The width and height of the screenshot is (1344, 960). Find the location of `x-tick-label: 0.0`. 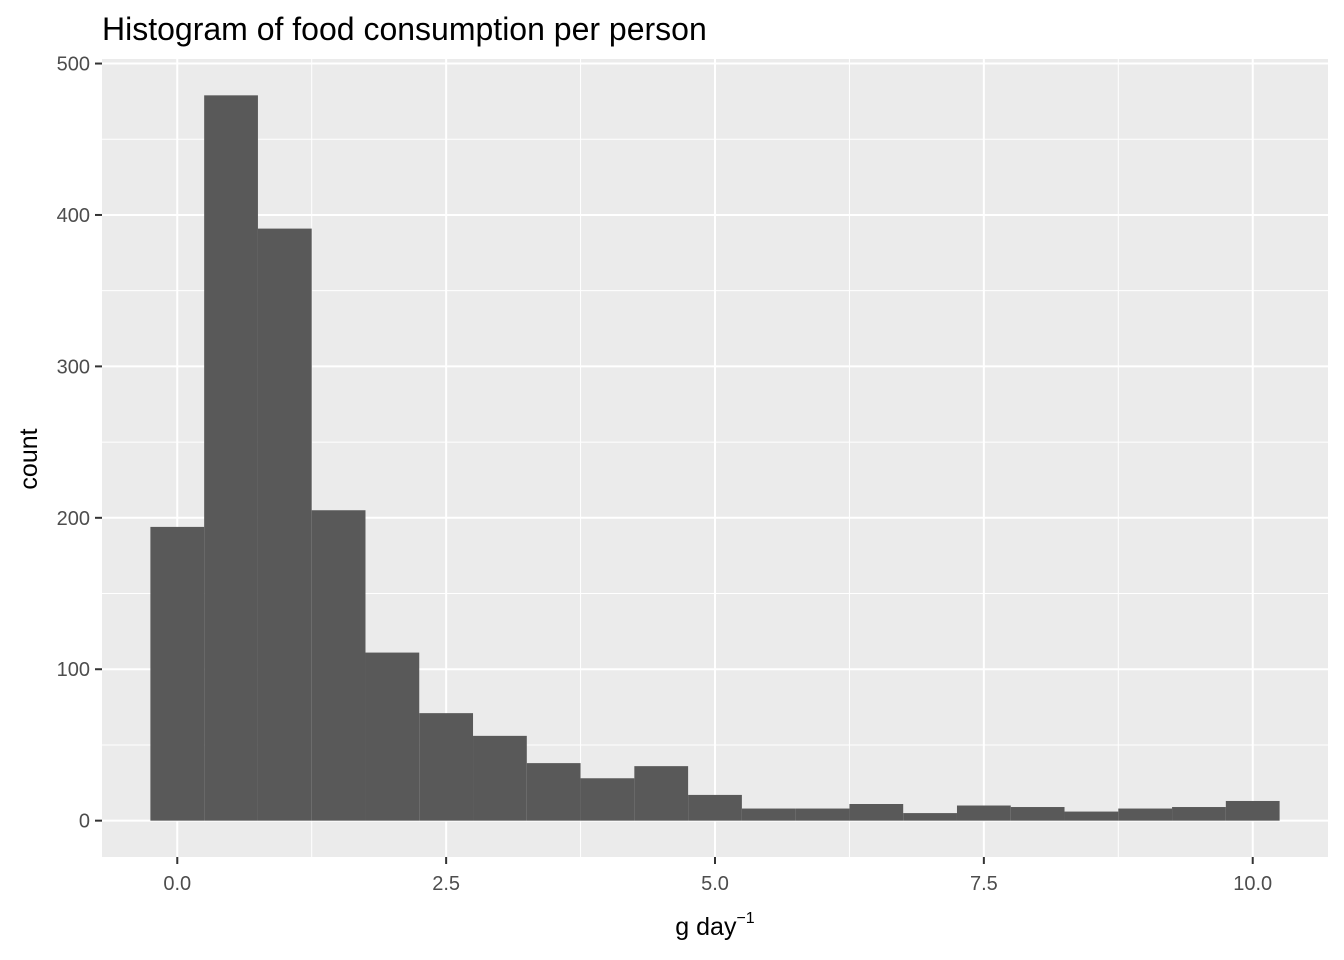

x-tick-label: 0.0 is located at coordinates (177, 884).